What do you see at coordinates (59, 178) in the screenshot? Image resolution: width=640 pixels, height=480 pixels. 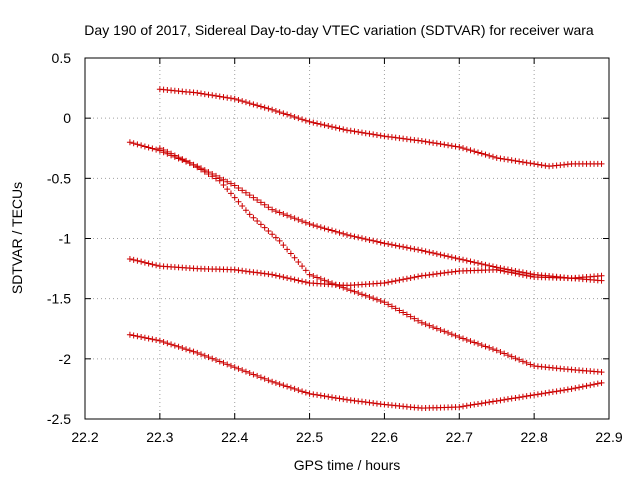 I see `y-tick-label: -0.5` at bounding box center [59, 178].